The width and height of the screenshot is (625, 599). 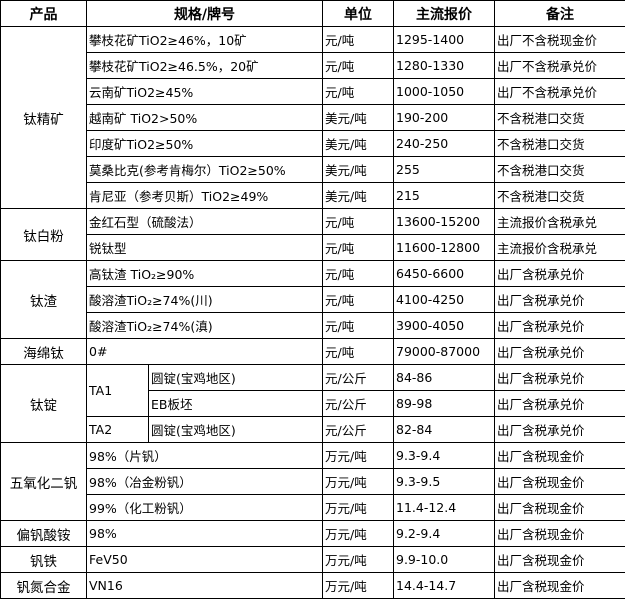 What do you see at coordinates (43, 13) in the screenshot?
I see `header-product: 产品` at bounding box center [43, 13].